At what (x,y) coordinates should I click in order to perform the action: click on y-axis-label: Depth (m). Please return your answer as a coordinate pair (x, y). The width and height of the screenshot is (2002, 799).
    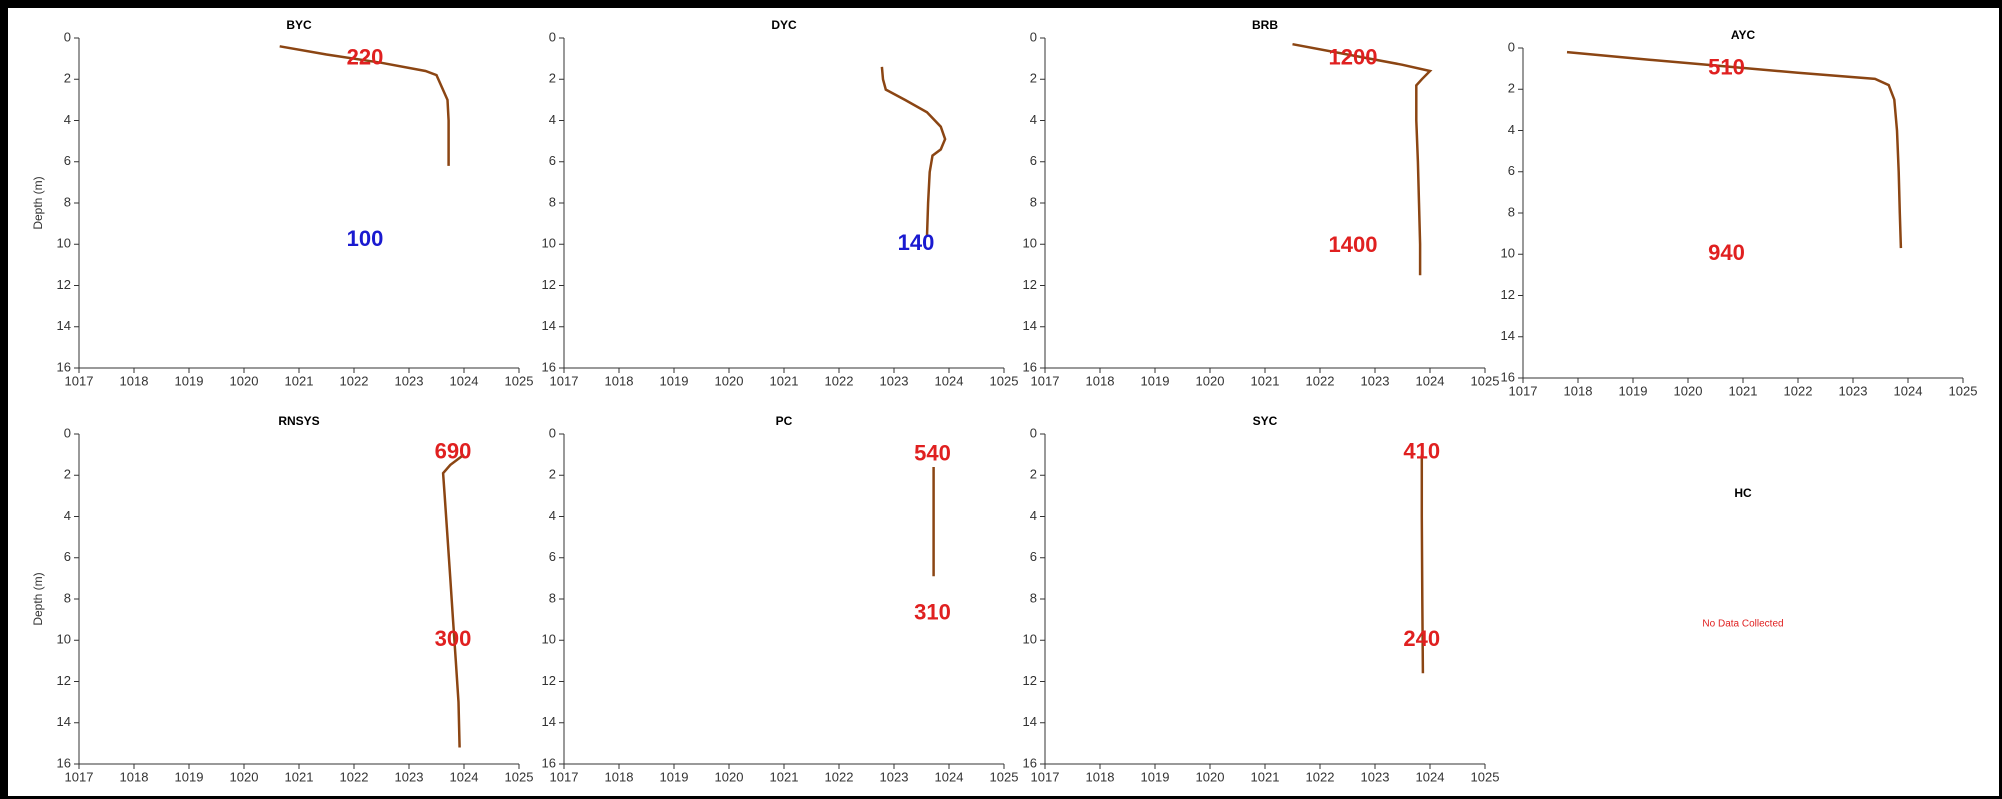
    Looking at the image, I should click on (38, 598).